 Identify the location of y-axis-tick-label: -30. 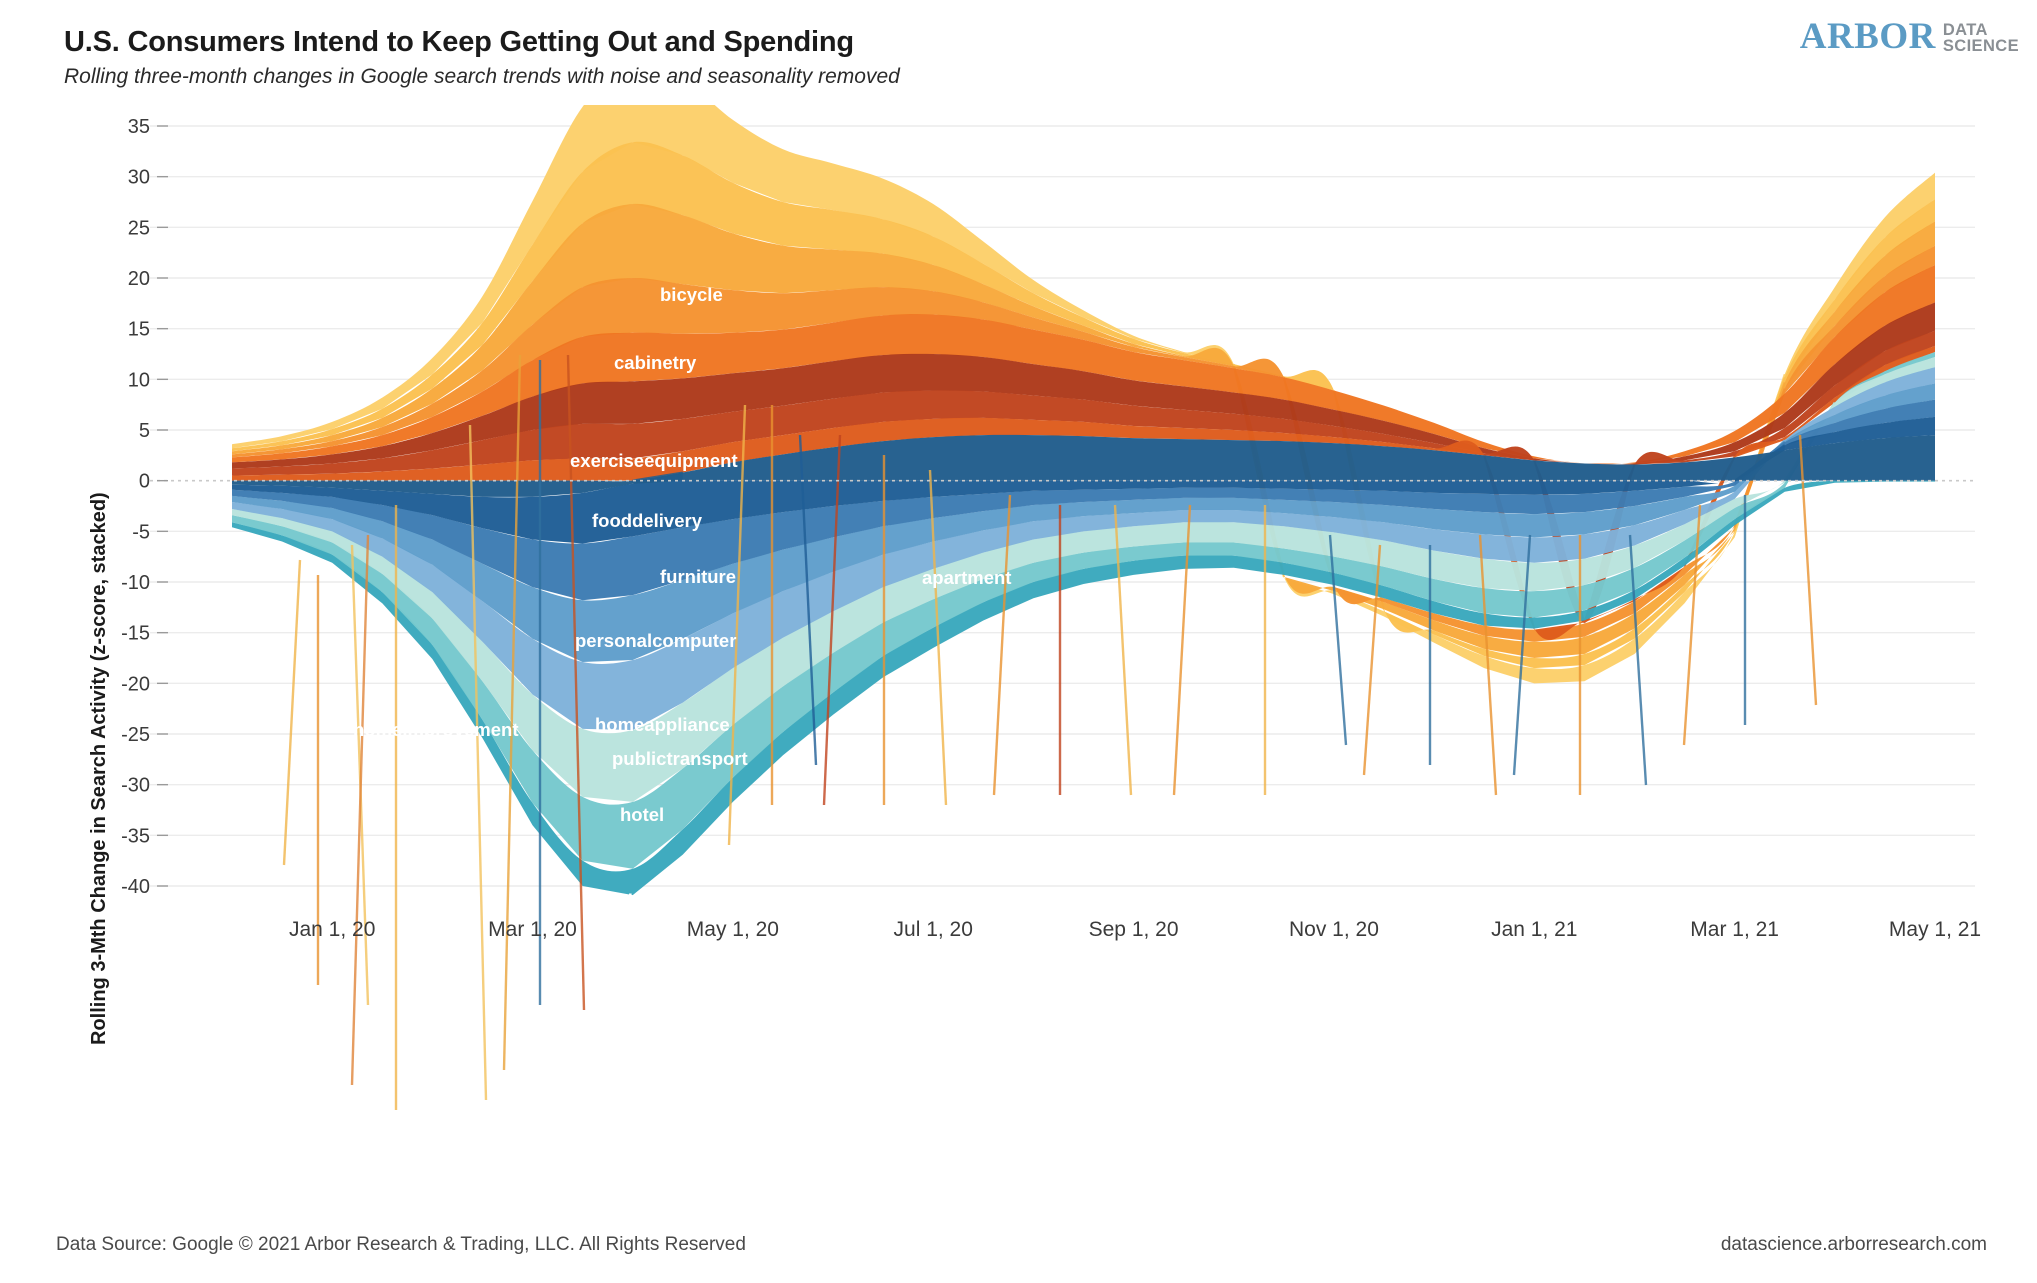
(135, 786).